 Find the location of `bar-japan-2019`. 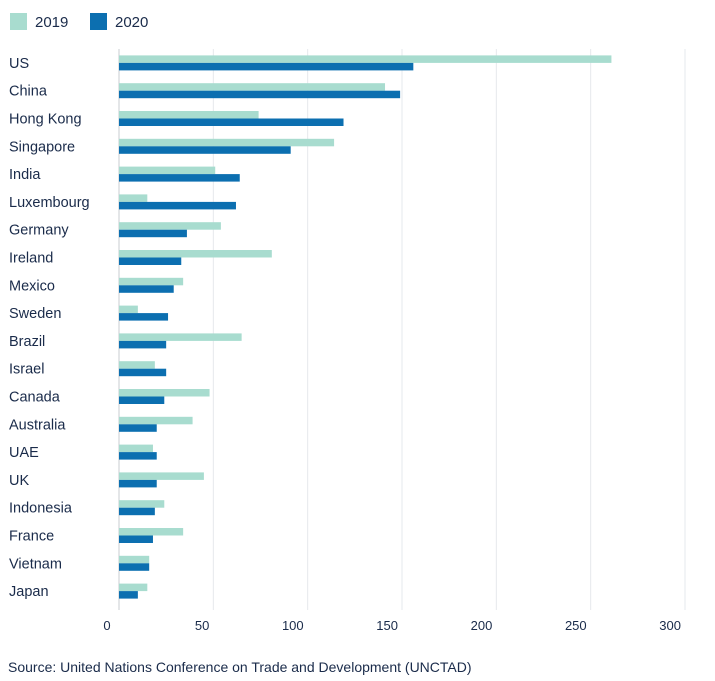

bar-japan-2019 is located at coordinates (133, 587).